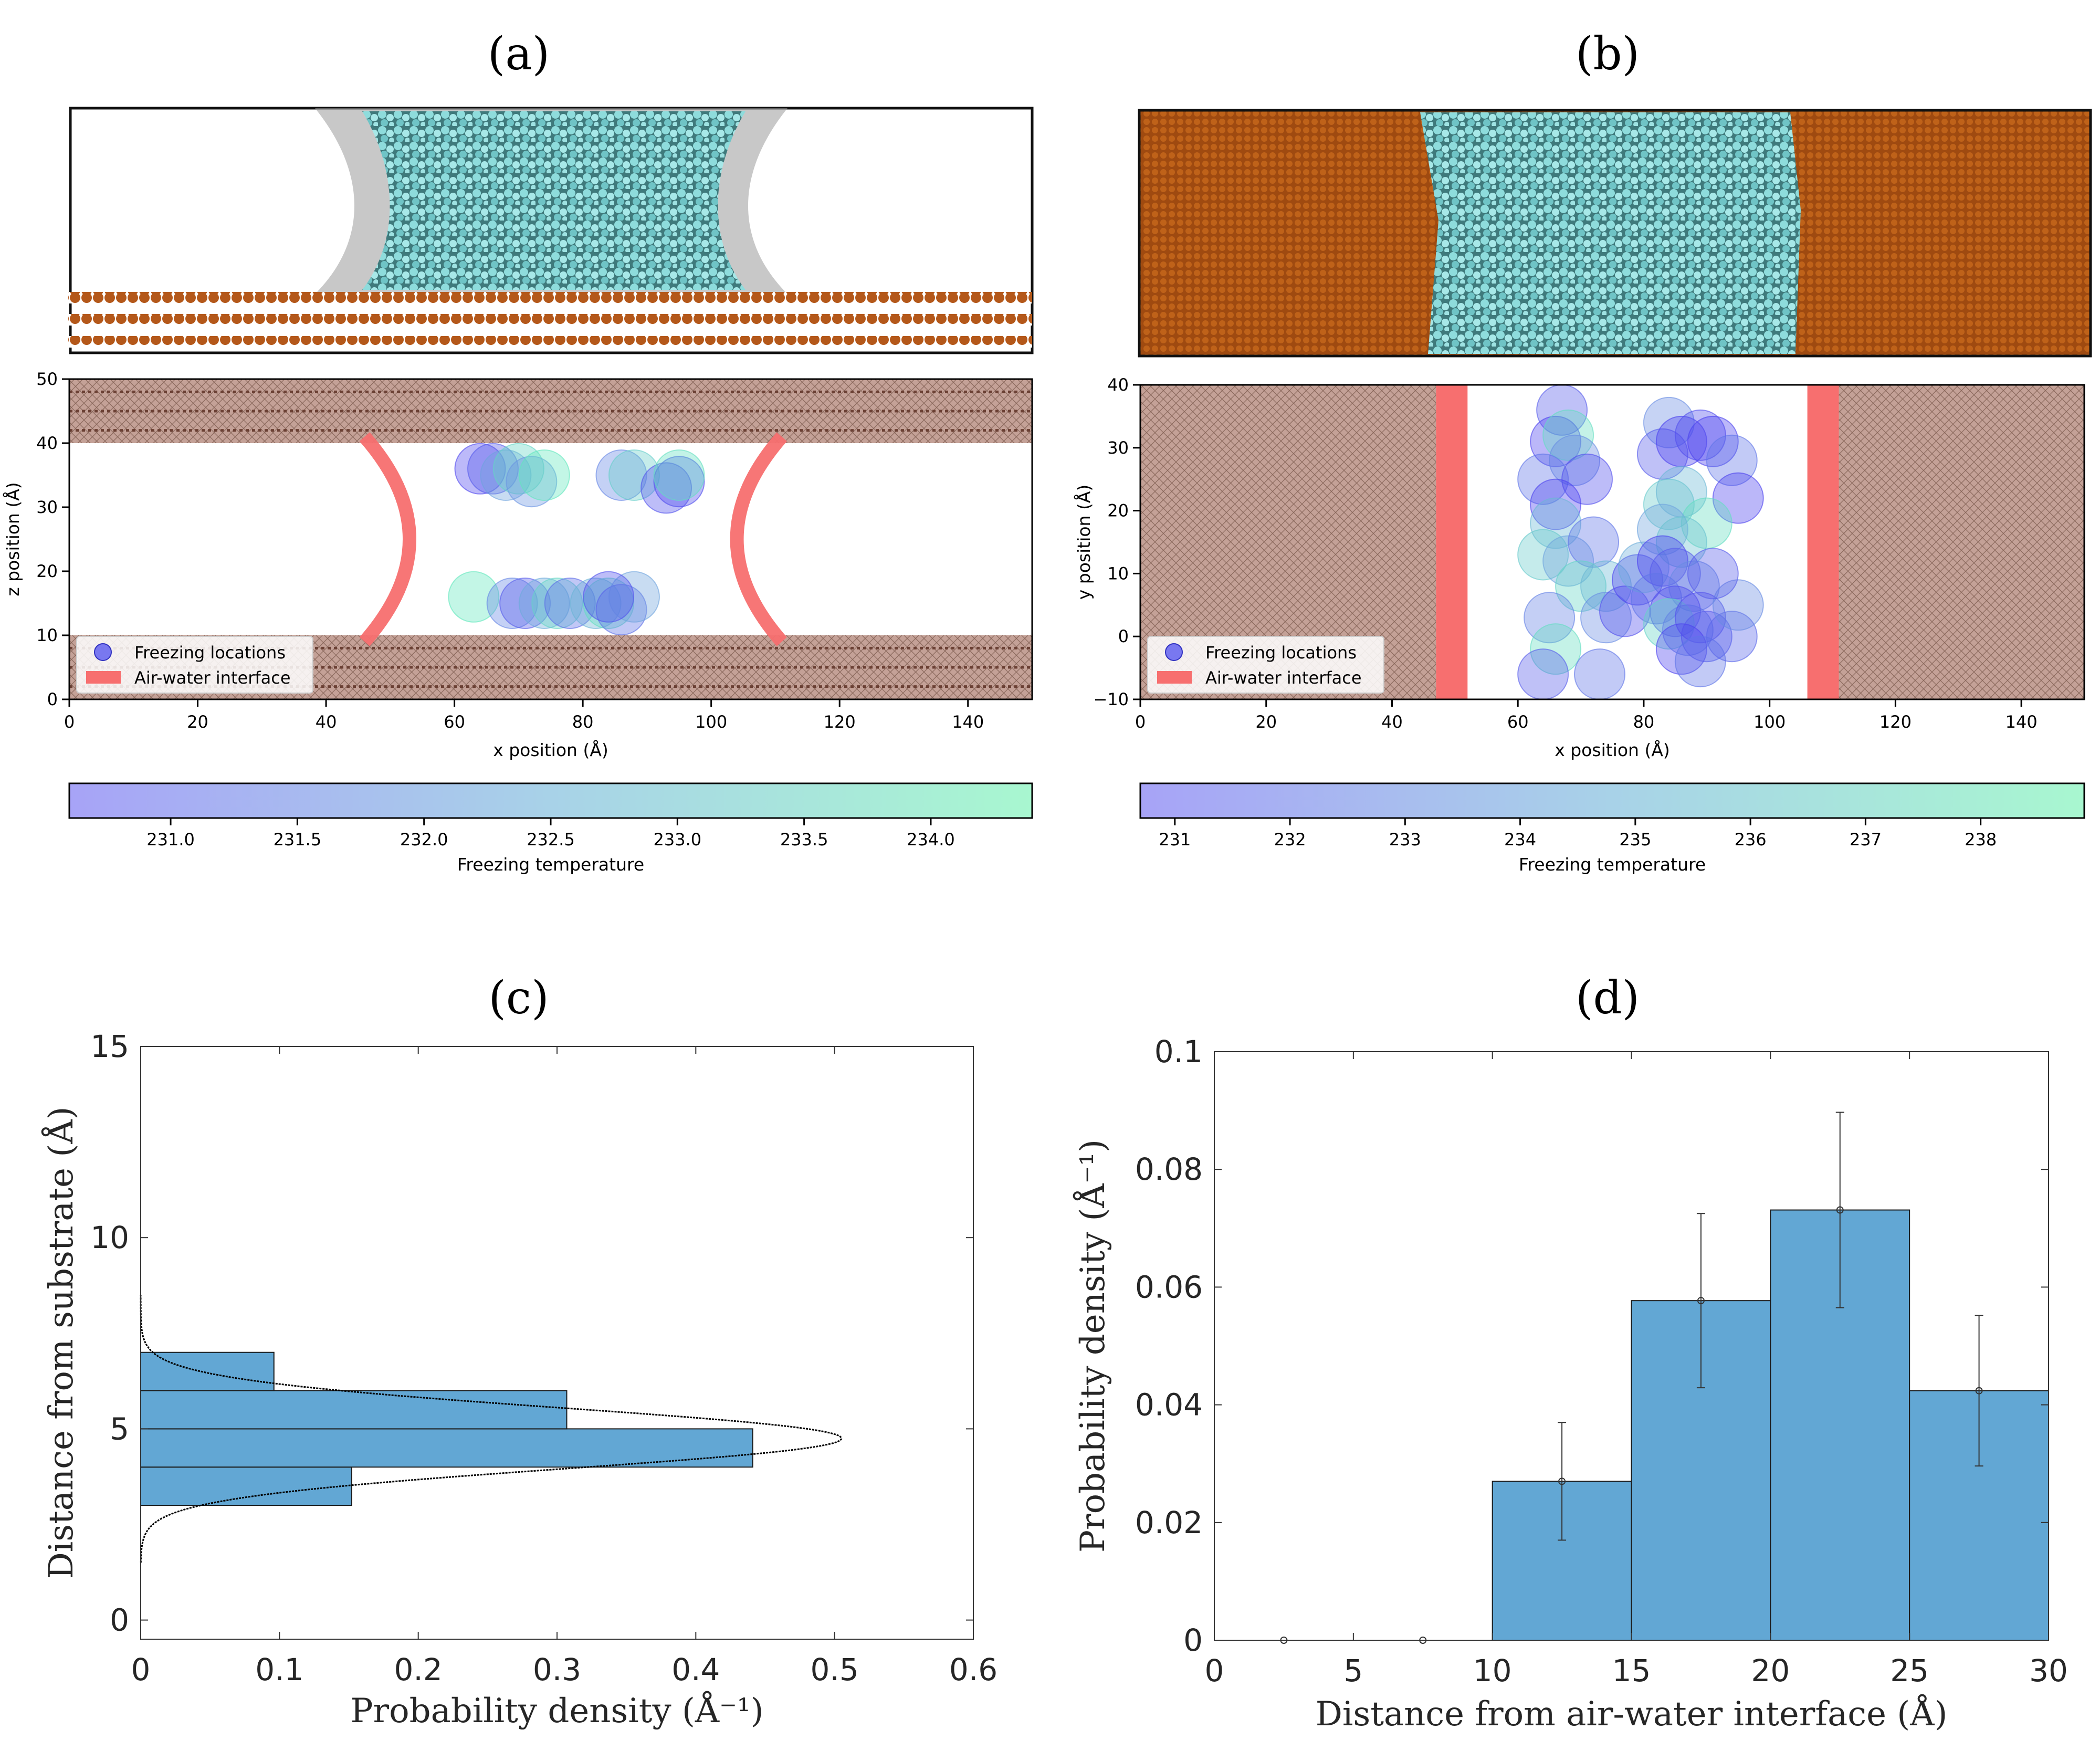 The width and height of the screenshot is (2100, 1761). Describe the element at coordinates (1823, 542) in the screenshot. I see `air-water-interface-band` at that location.